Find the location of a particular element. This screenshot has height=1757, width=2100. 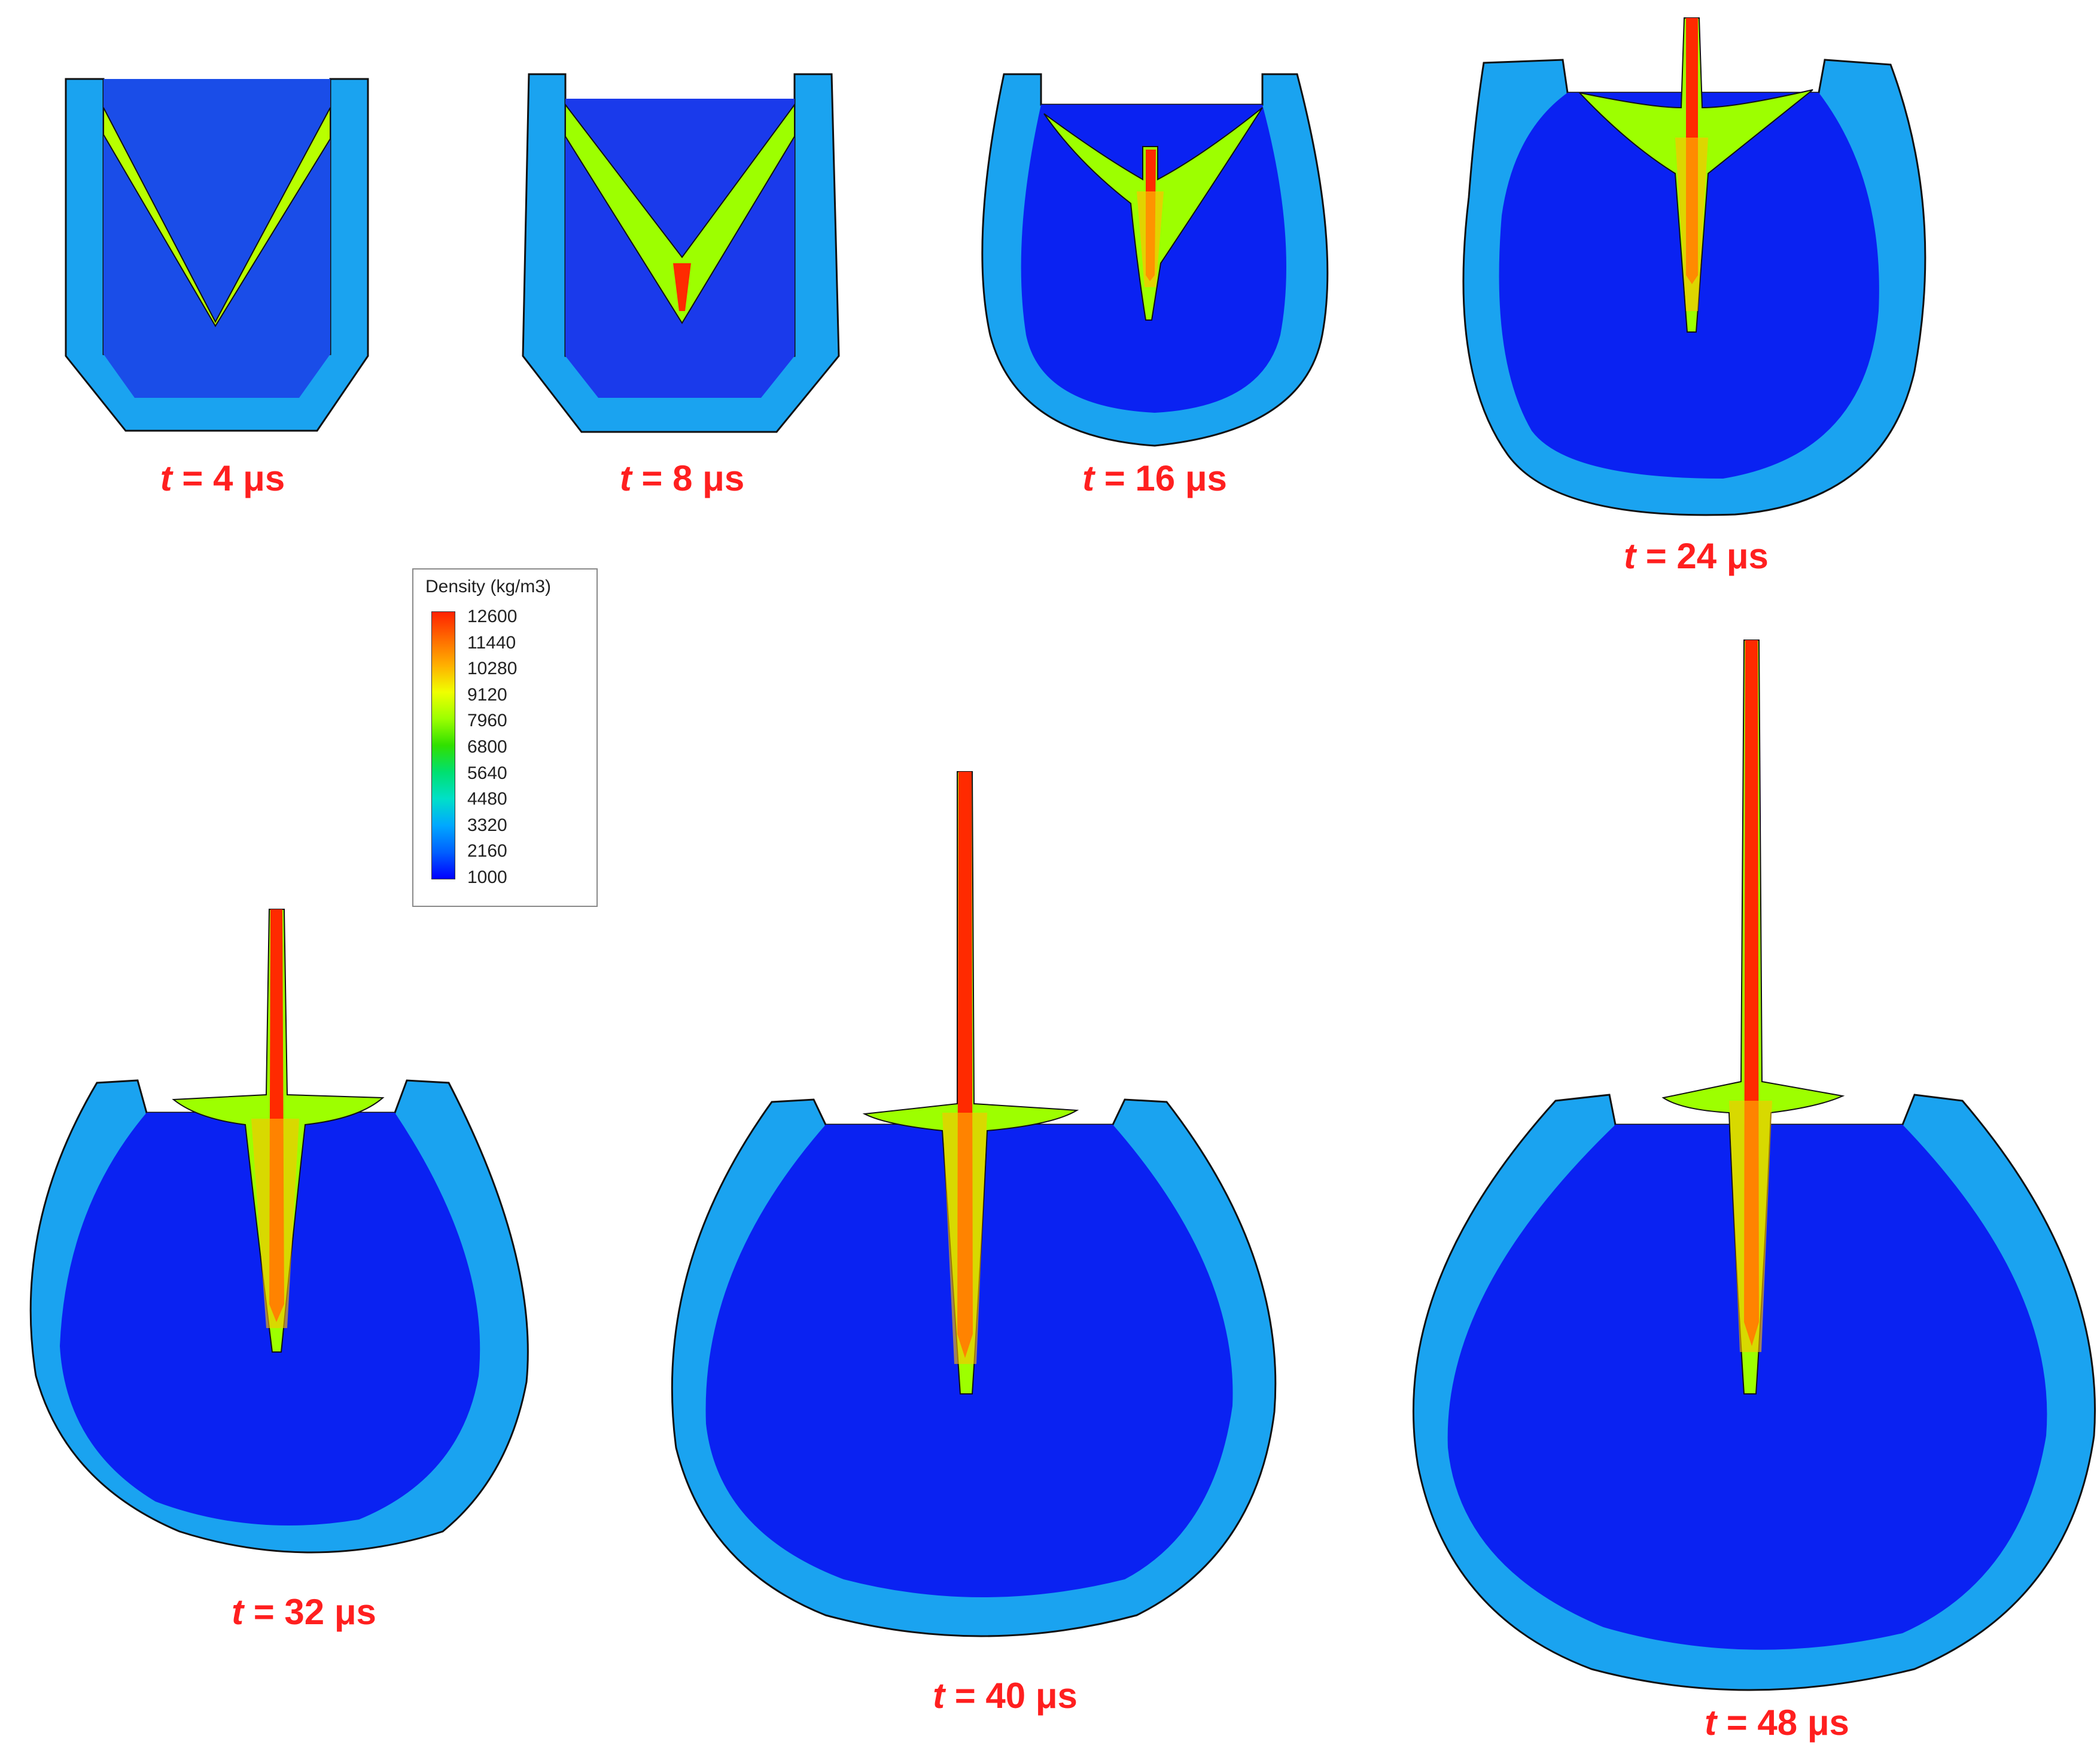

caption-value: = 40 μs is located at coordinates (1016, 1696).